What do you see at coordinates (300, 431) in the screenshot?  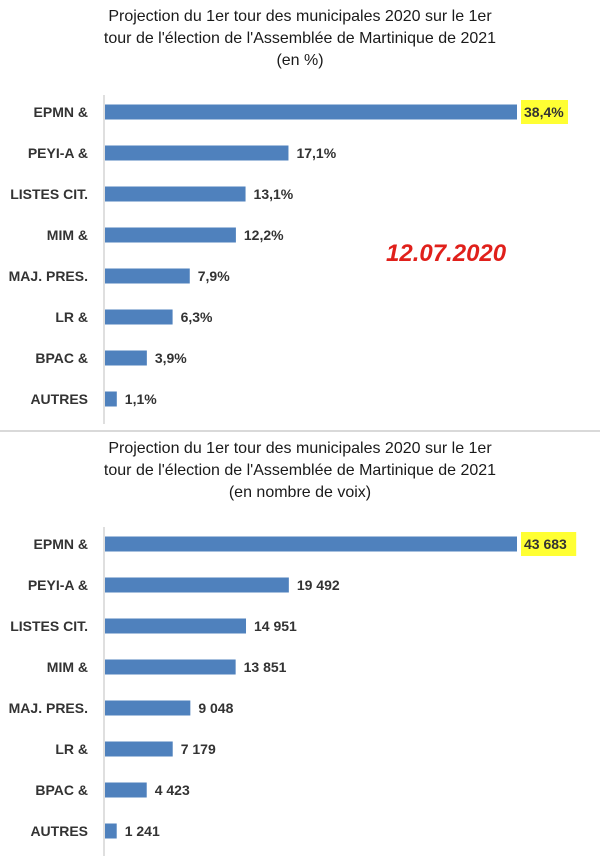 I see `panel-divider` at bounding box center [300, 431].